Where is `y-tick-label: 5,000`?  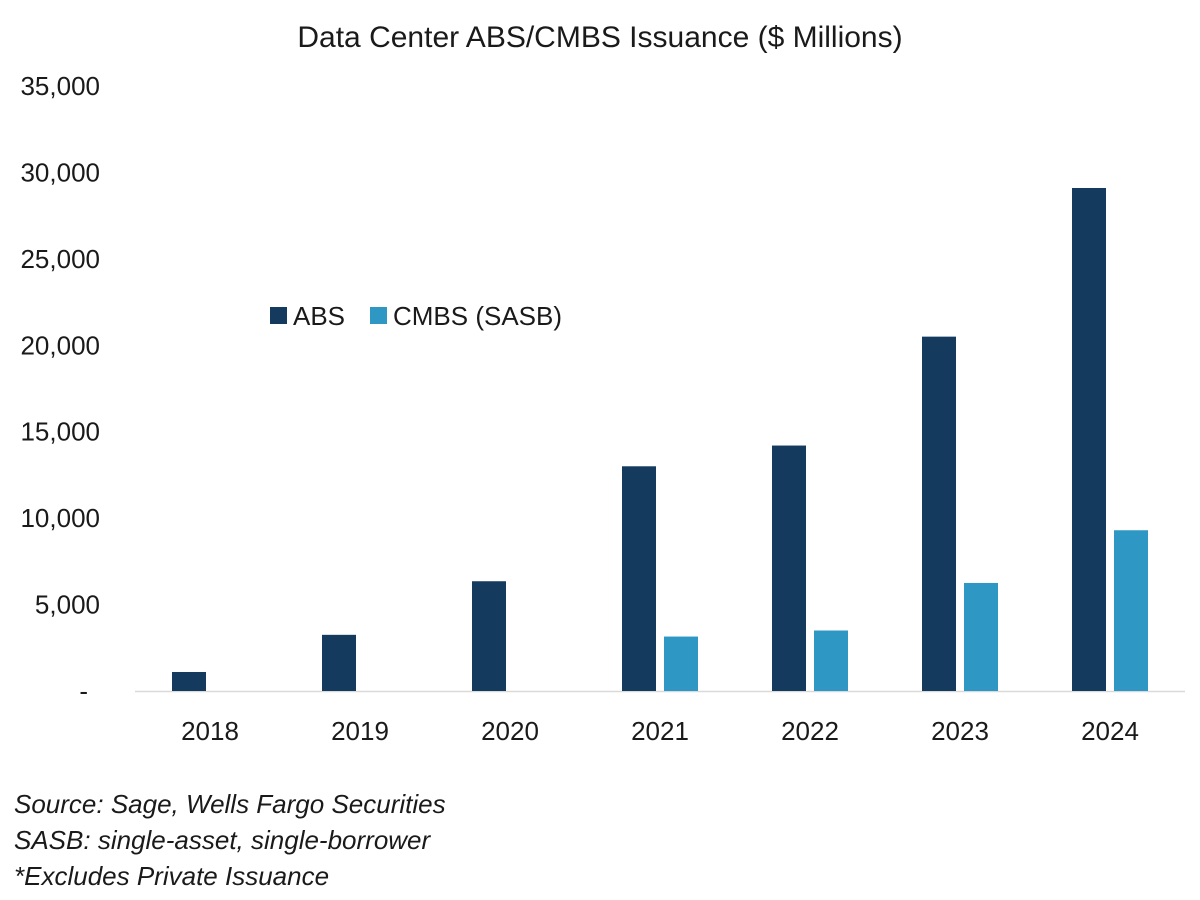
y-tick-label: 5,000 is located at coordinates (67, 605).